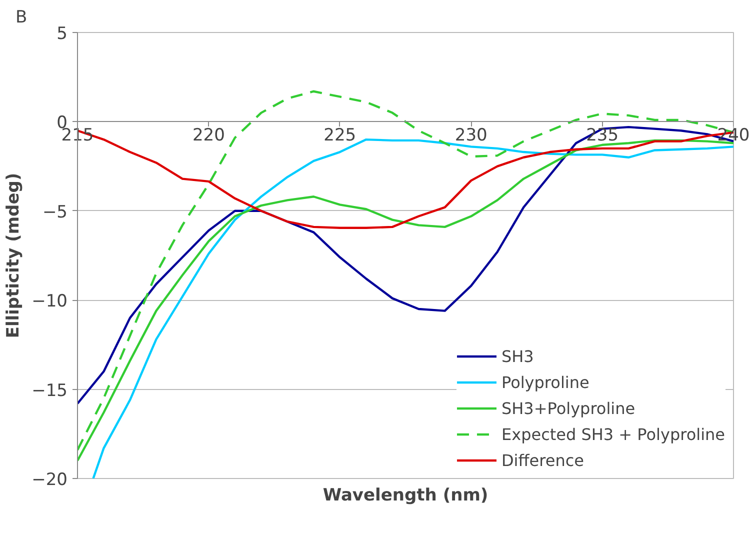 The width and height of the screenshot is (755, 539). Describe the element at coordinates (405, 496) in the screenshot. I see `x-axis-title: Wavelength (nm)` at that location.